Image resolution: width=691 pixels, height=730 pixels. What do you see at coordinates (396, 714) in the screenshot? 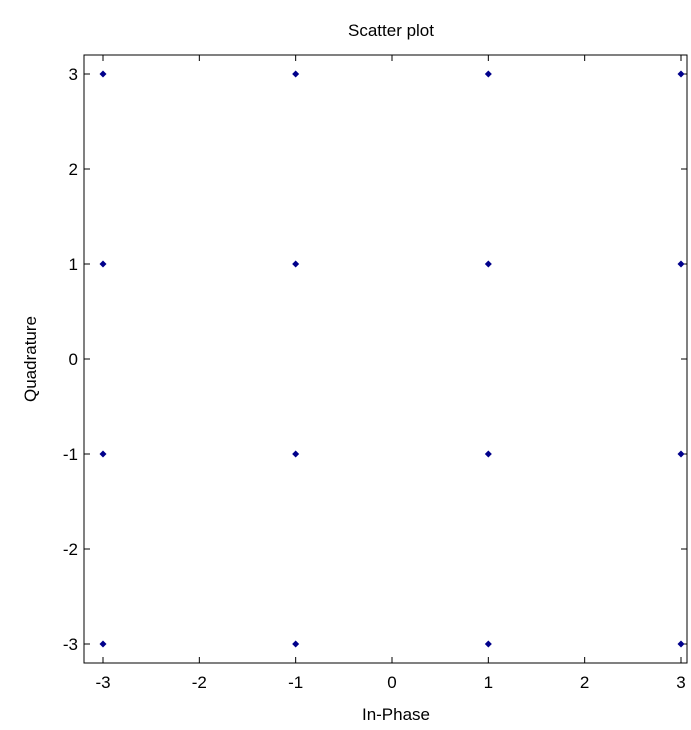
I see `x-axis-label: In-Phase` at bounding box center [396, 714].